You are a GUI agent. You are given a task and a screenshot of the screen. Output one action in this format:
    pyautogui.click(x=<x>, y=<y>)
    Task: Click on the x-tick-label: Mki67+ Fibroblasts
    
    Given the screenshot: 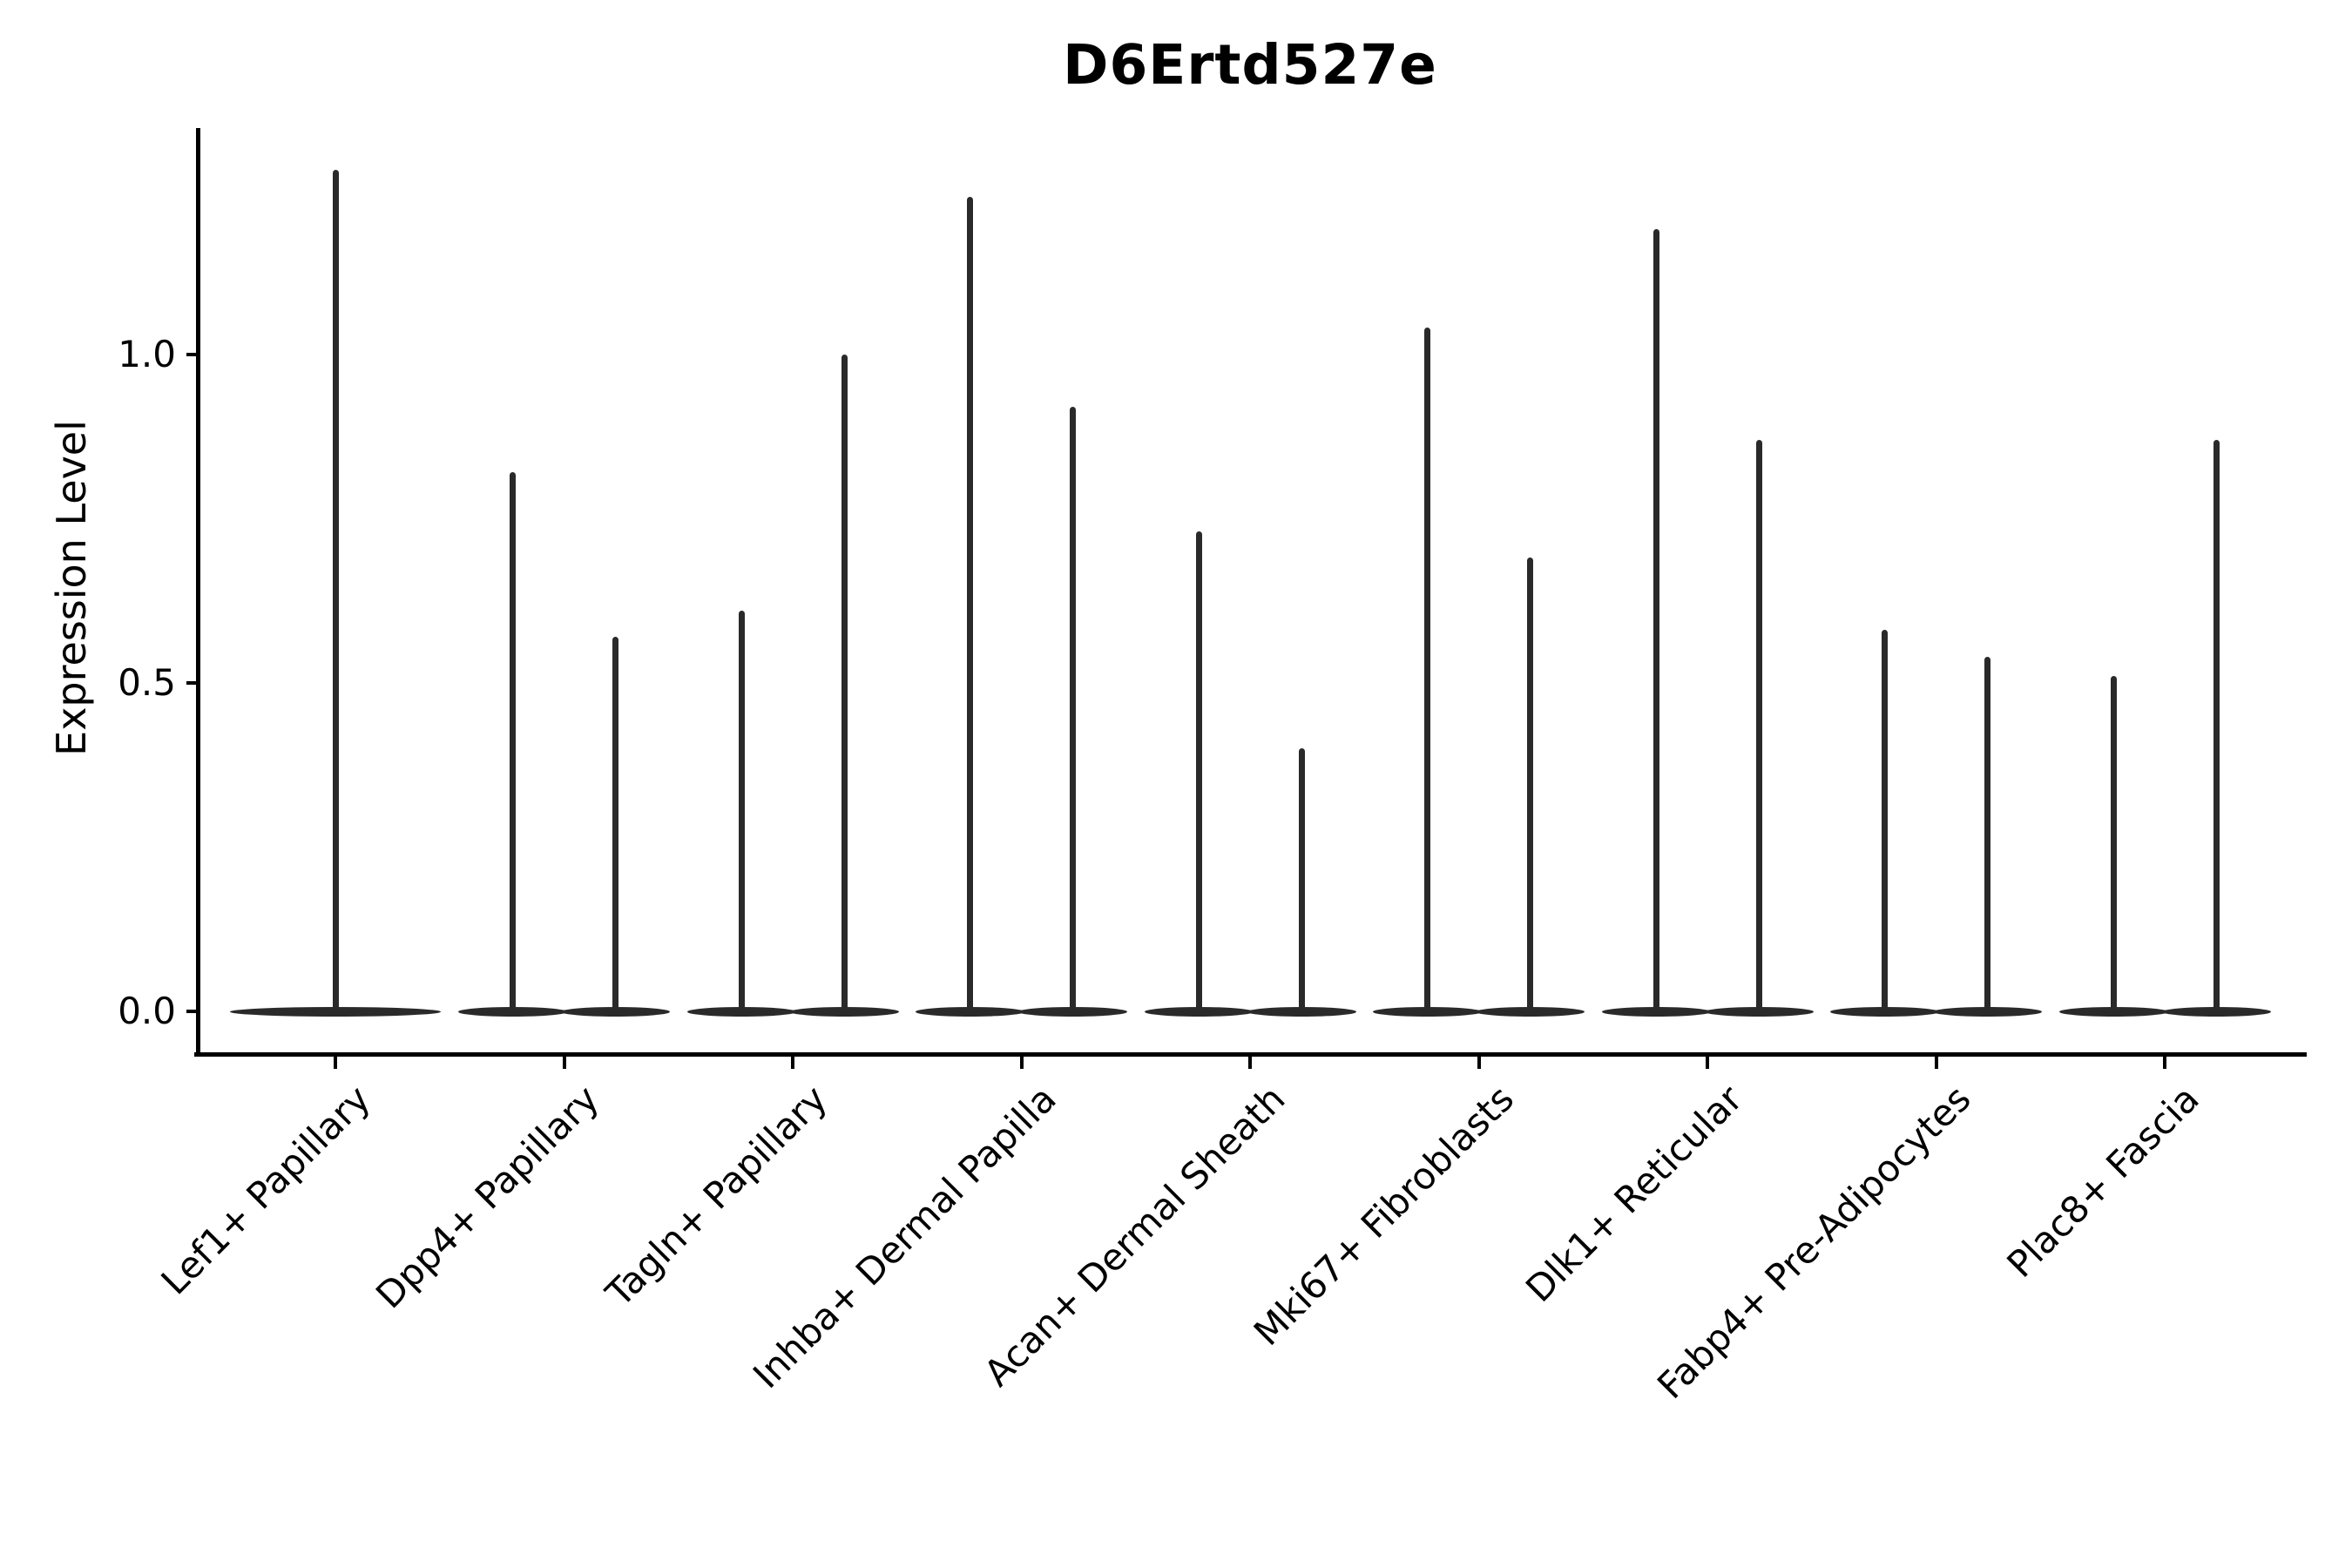 What is the action you would take?
    pyautogui.click(x=1383, y=1216)
    